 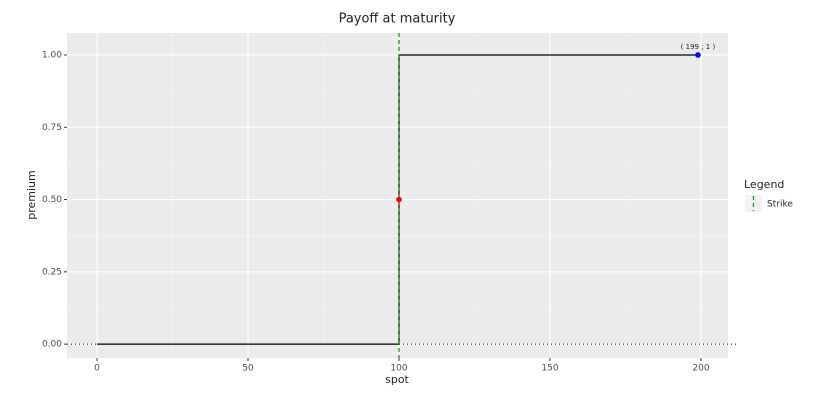 I want to click on y-tick-label: 0.00, so click(x=52, y=345).